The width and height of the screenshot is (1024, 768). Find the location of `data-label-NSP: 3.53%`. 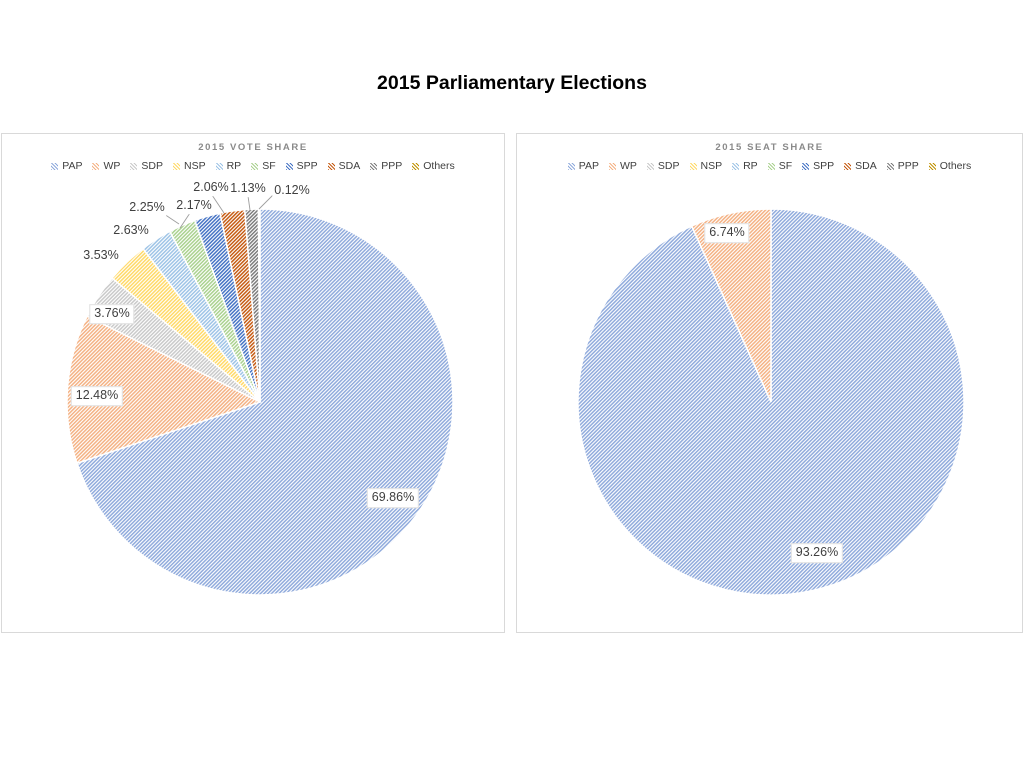

data-label-NSP: 3.53% is located at coordinates (101, 256).